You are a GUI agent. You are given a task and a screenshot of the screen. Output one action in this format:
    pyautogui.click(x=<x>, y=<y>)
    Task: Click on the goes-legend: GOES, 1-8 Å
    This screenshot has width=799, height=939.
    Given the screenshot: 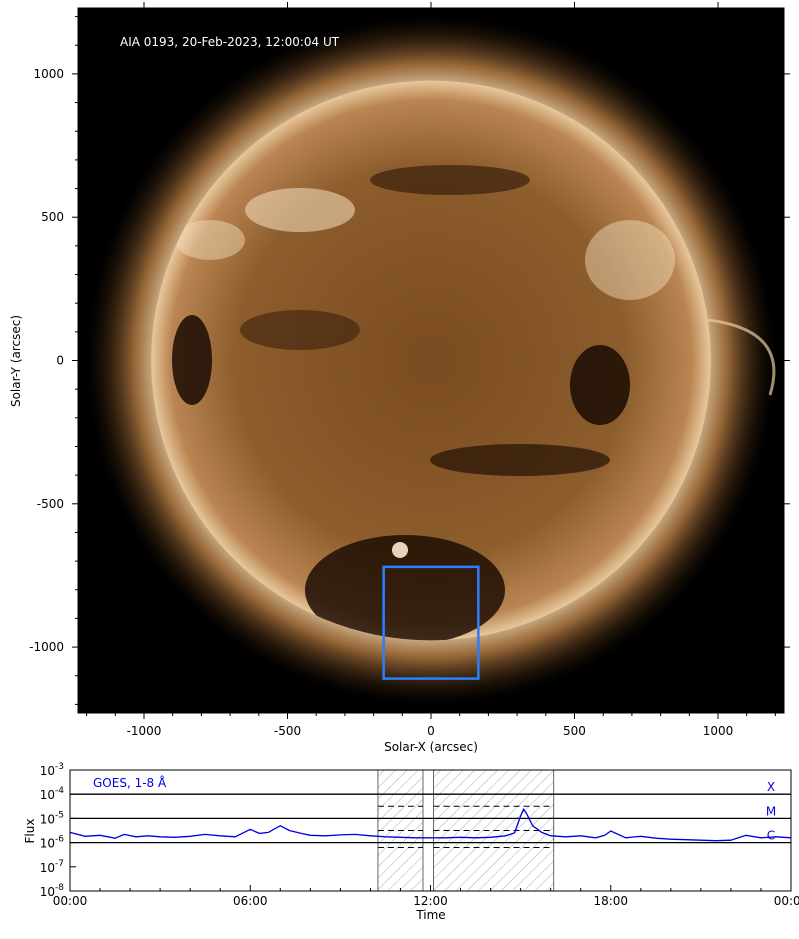 What is the action you would take?
    pyautogui.click(x=130, y=782)
    